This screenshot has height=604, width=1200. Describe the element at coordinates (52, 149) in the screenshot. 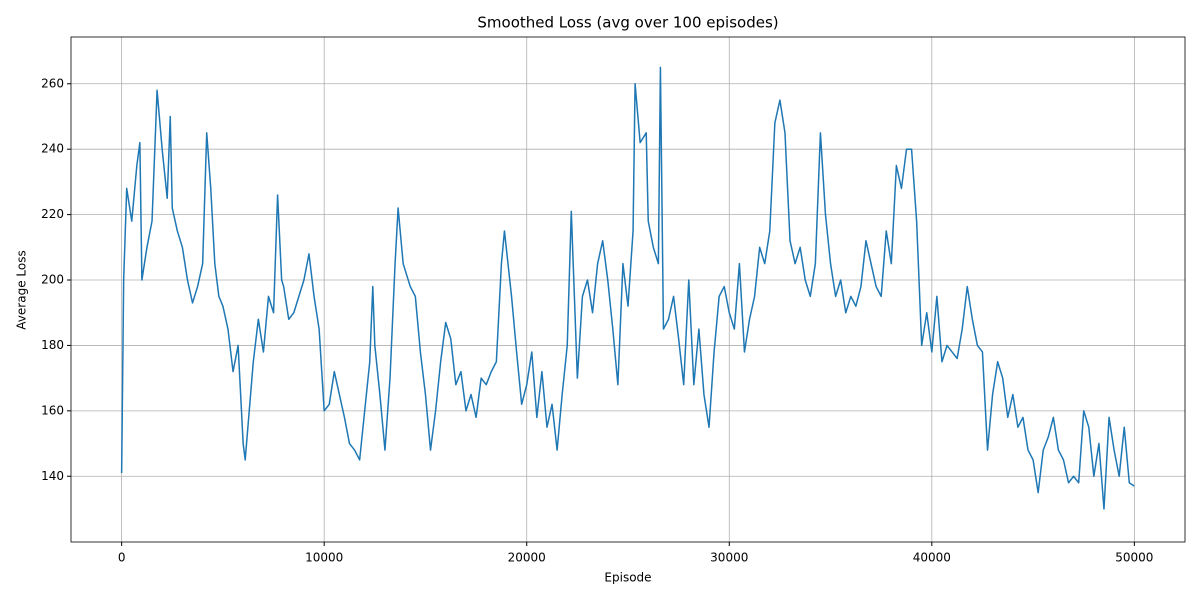

I see `y-tick-label: 240` at that location.